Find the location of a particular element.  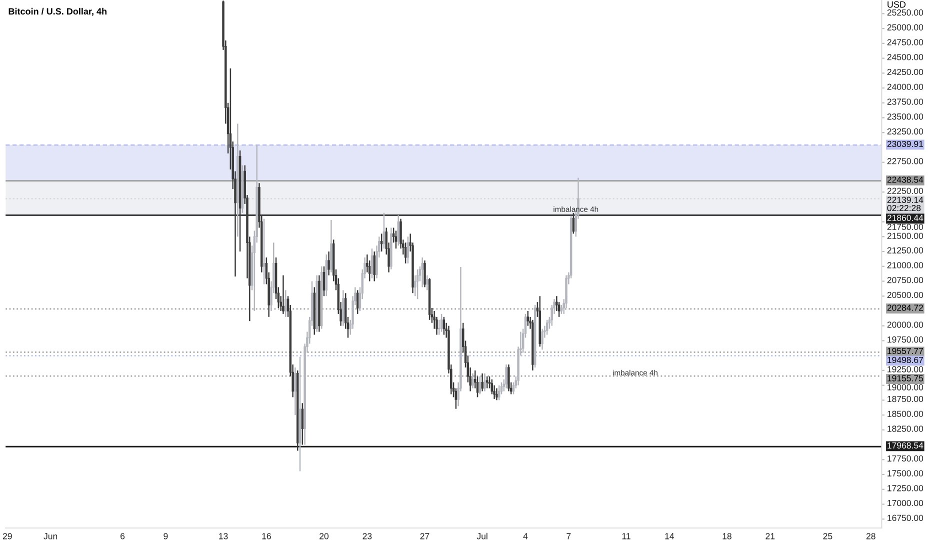

x-tick-label: 21 is located at coordinates (770, 536).